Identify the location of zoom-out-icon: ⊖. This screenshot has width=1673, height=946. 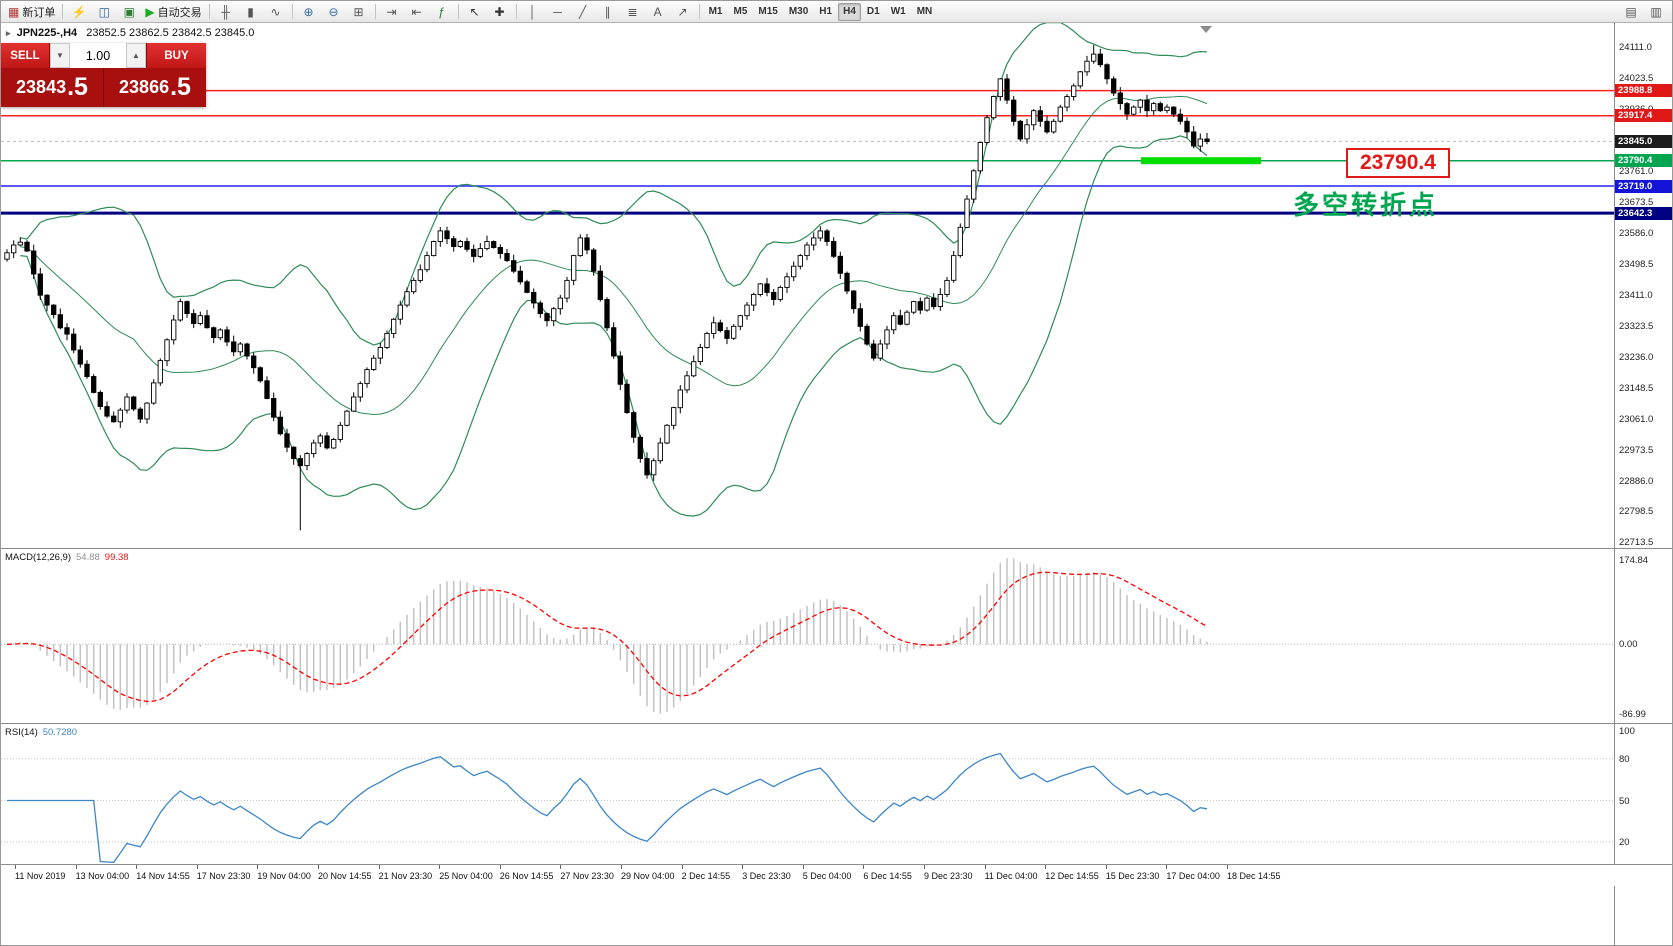
(334, 12).